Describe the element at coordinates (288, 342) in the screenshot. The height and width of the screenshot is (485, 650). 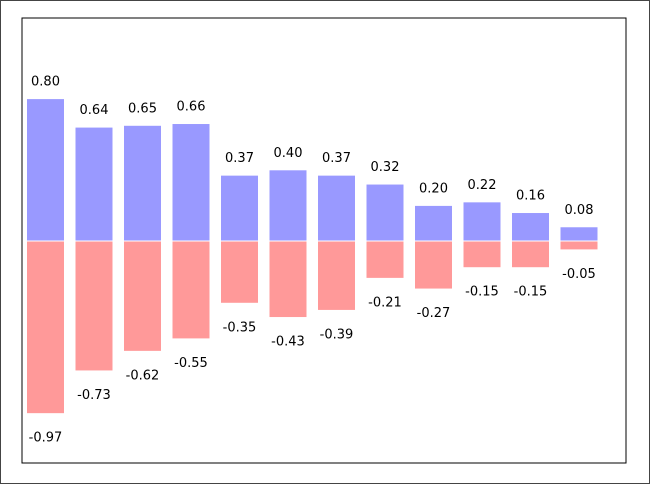
I see `value-label-negative-6: -0.43` at that location.